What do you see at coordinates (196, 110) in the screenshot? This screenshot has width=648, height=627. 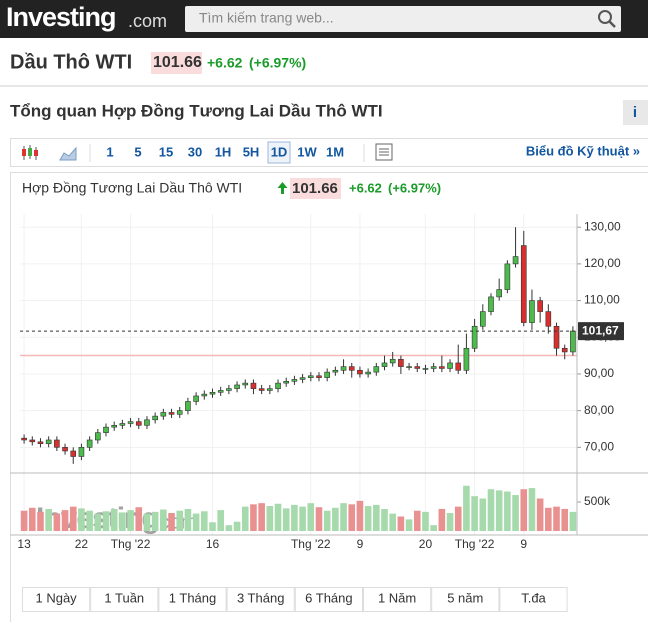 I see `section-title: Tổng quan Hợp Đồng Tương Lai Dầu Thô WTI` at bounding box center [196, 110].